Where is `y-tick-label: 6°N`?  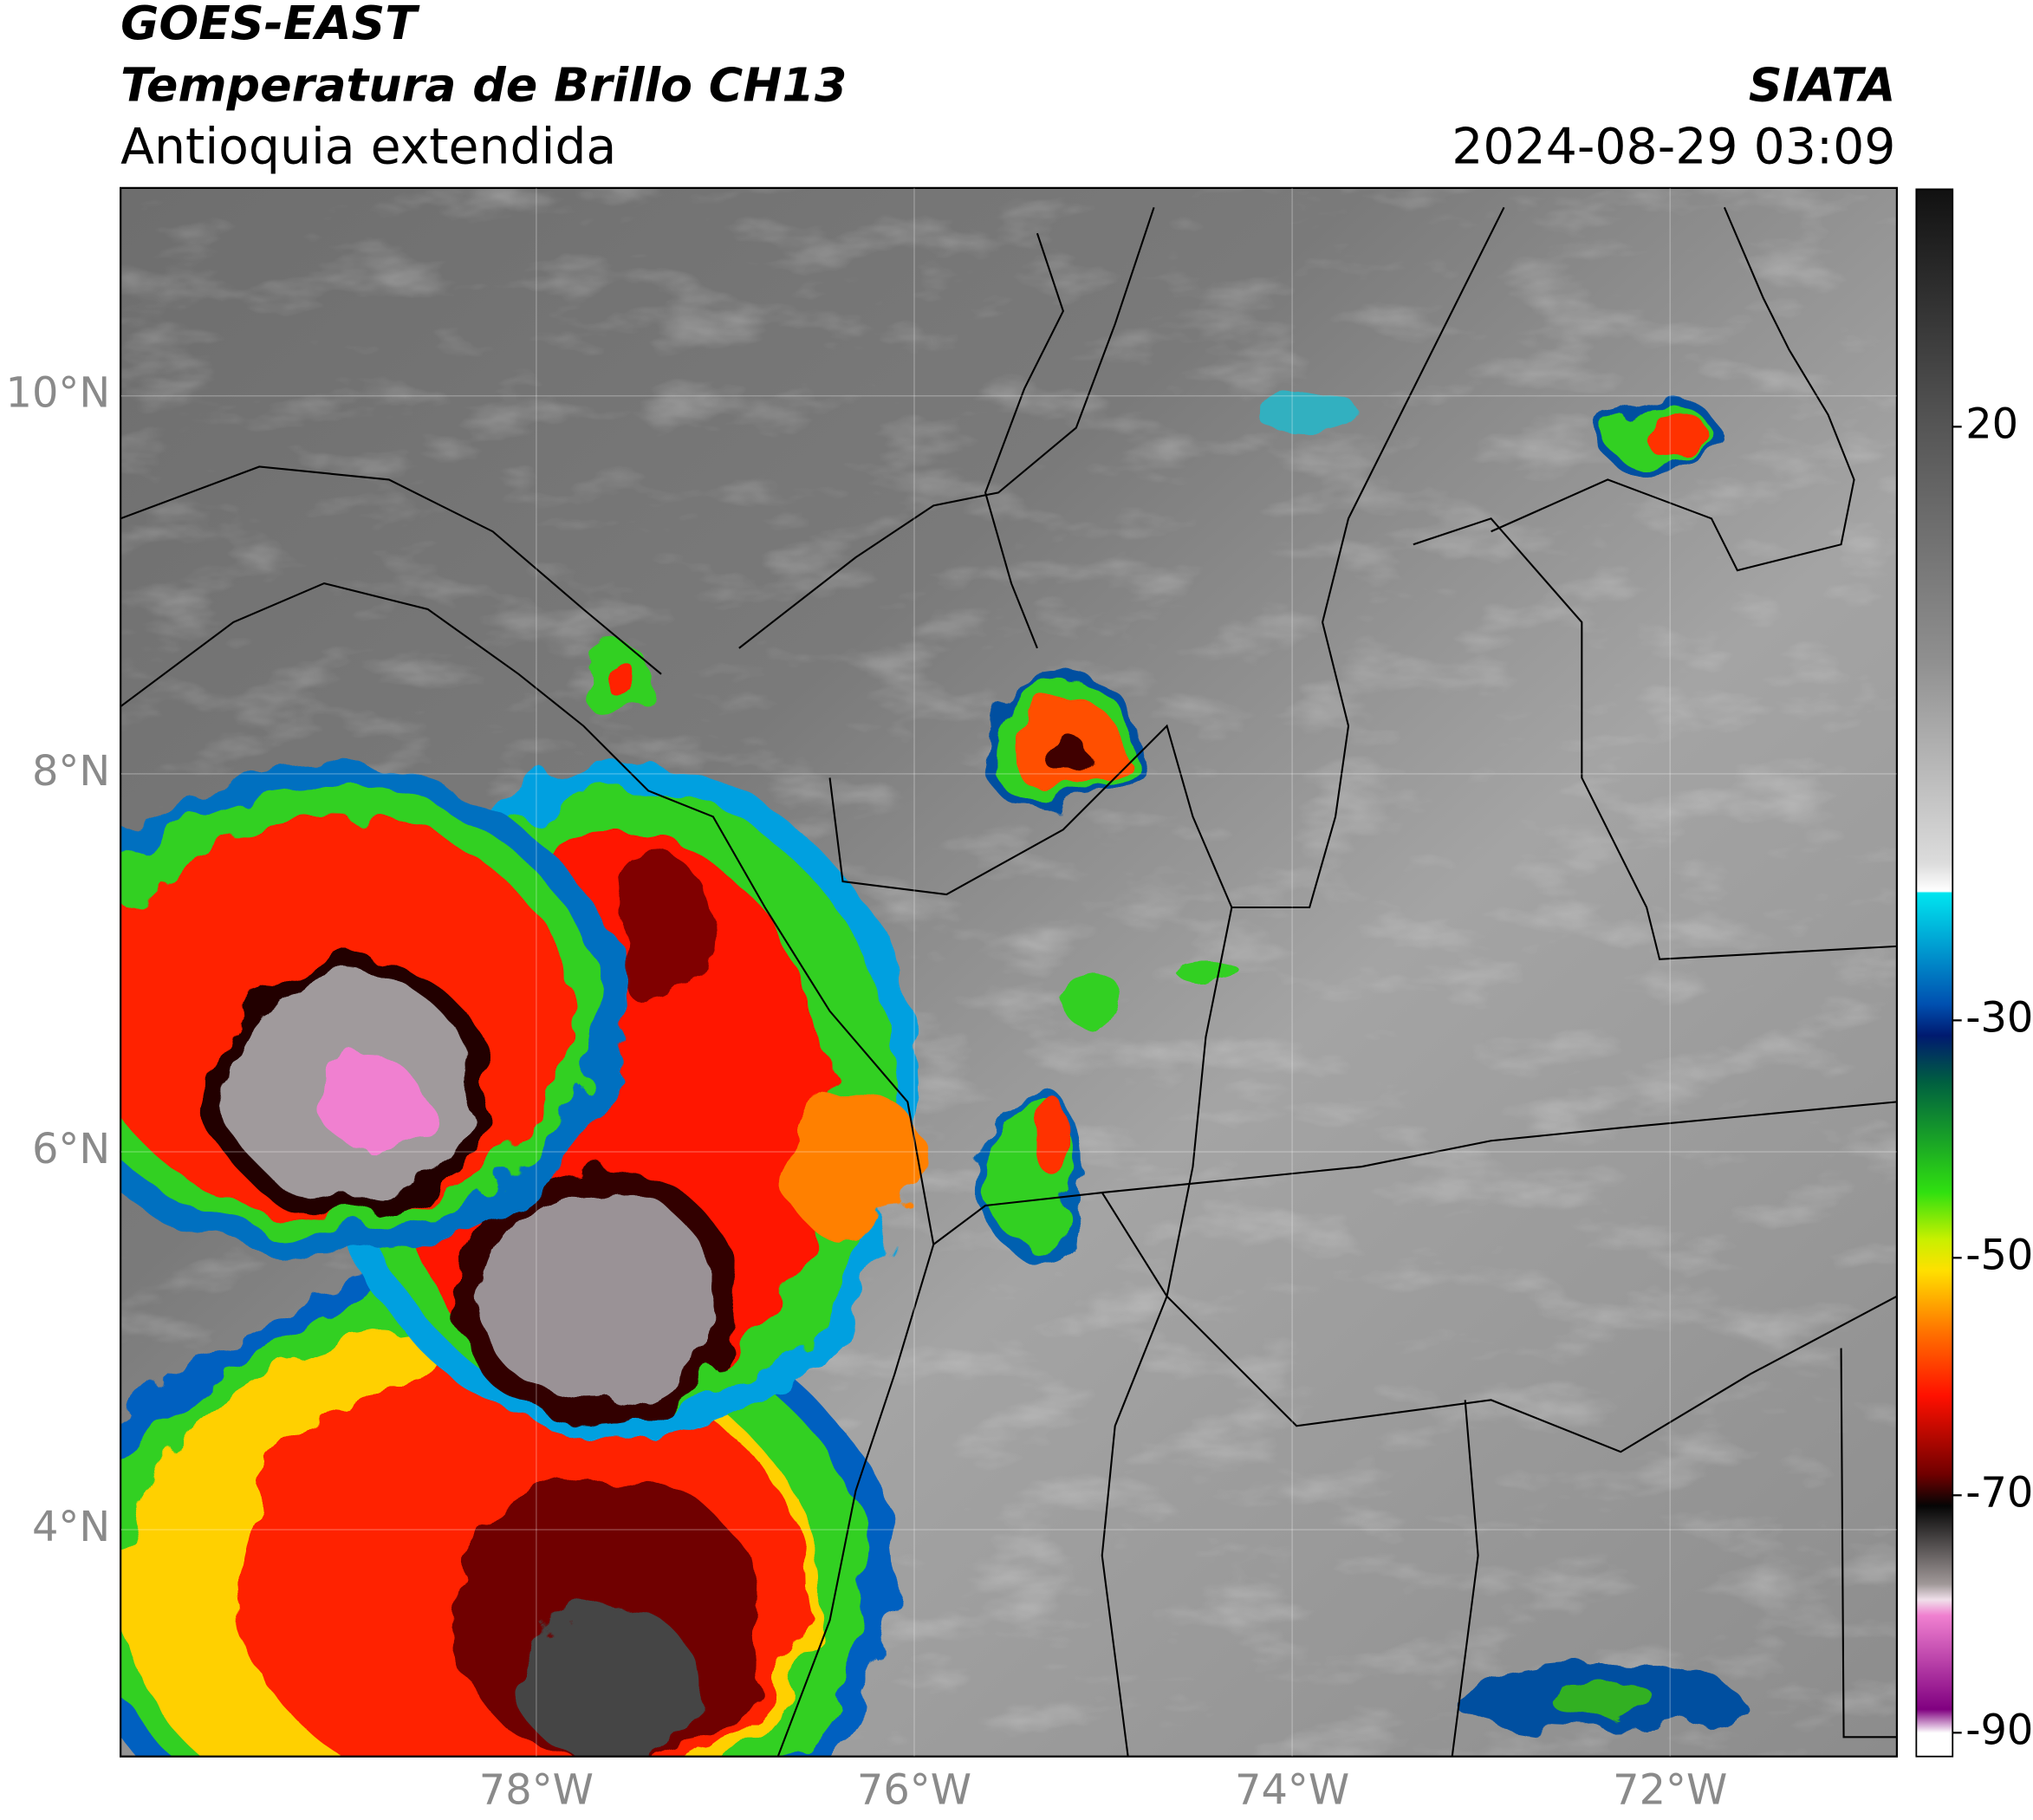
y-tick-label: 6°N is located at coordinates (71, 1149).